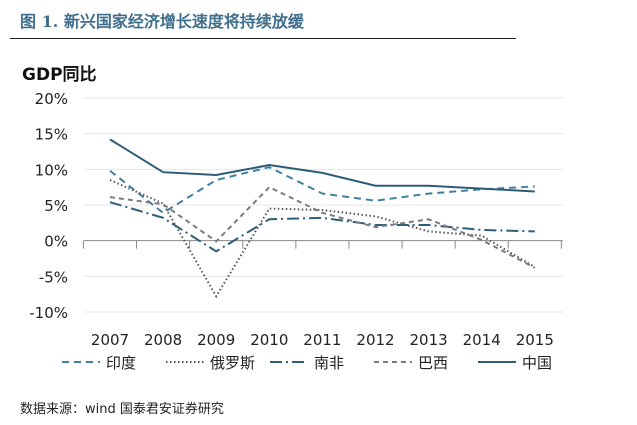 The image size is (637, 425). What do you see at coordinates (216, 340) in the screenshot?
I see `x-tick-label: 2009` at bounding box center [216, 340].